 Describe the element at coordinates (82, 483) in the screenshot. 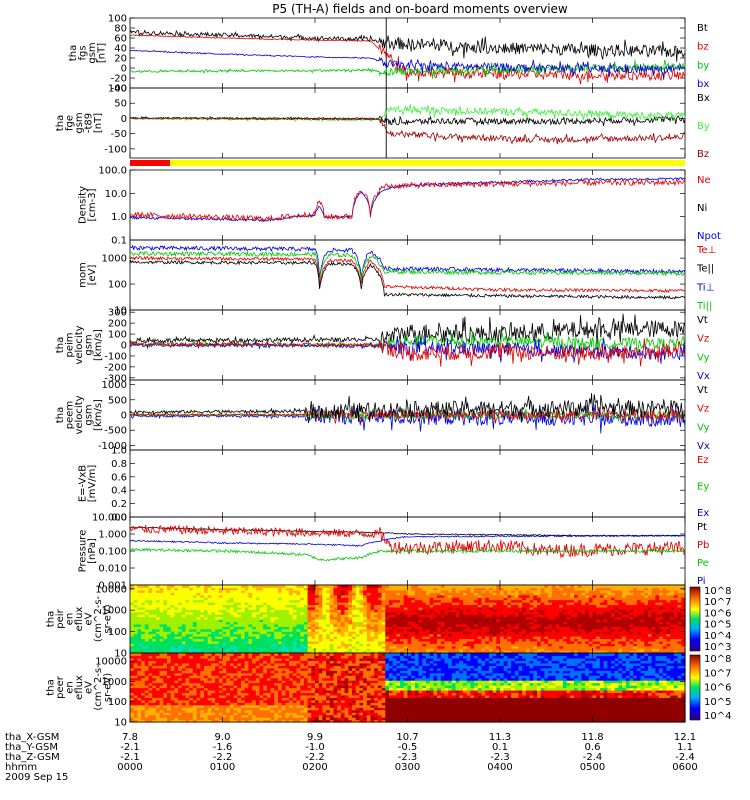

I see `y-axis-label-line: E=-VxB` at that location.